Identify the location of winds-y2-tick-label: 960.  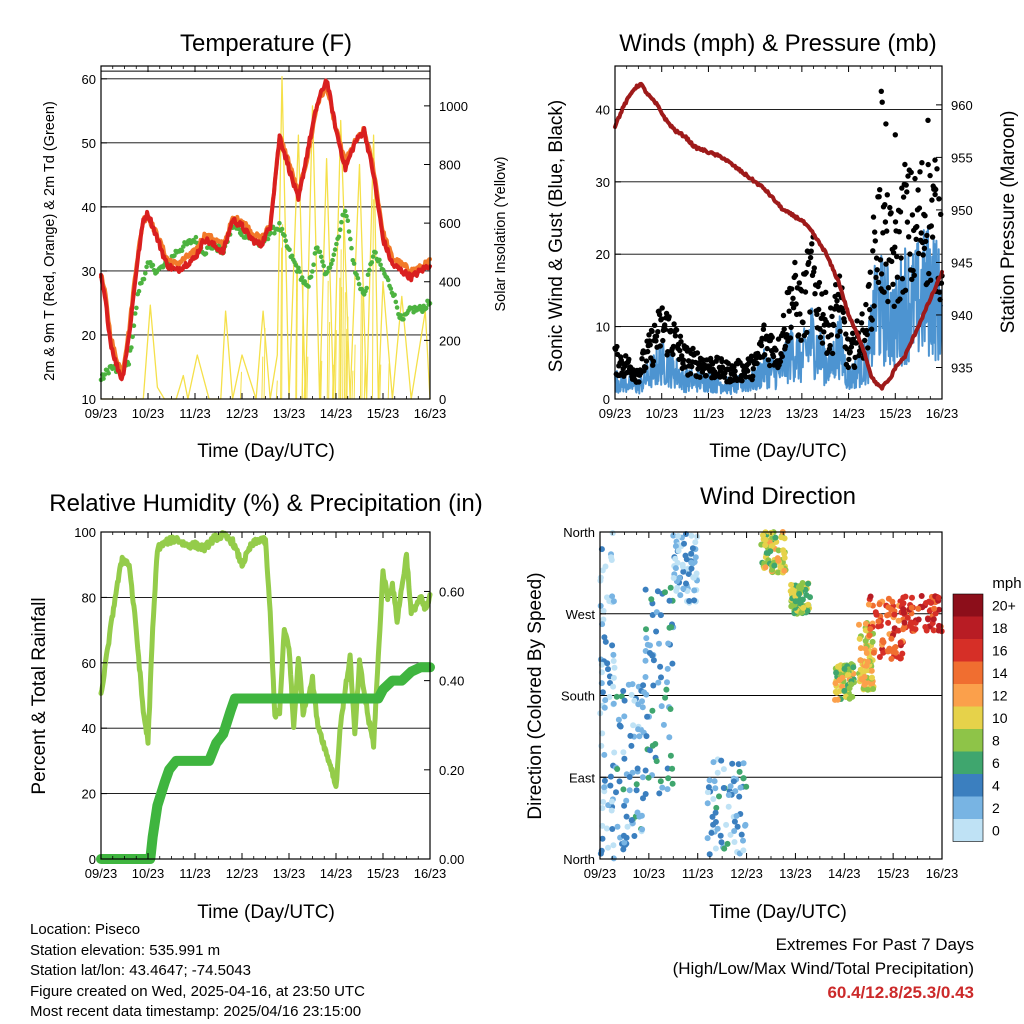
(962, 105).